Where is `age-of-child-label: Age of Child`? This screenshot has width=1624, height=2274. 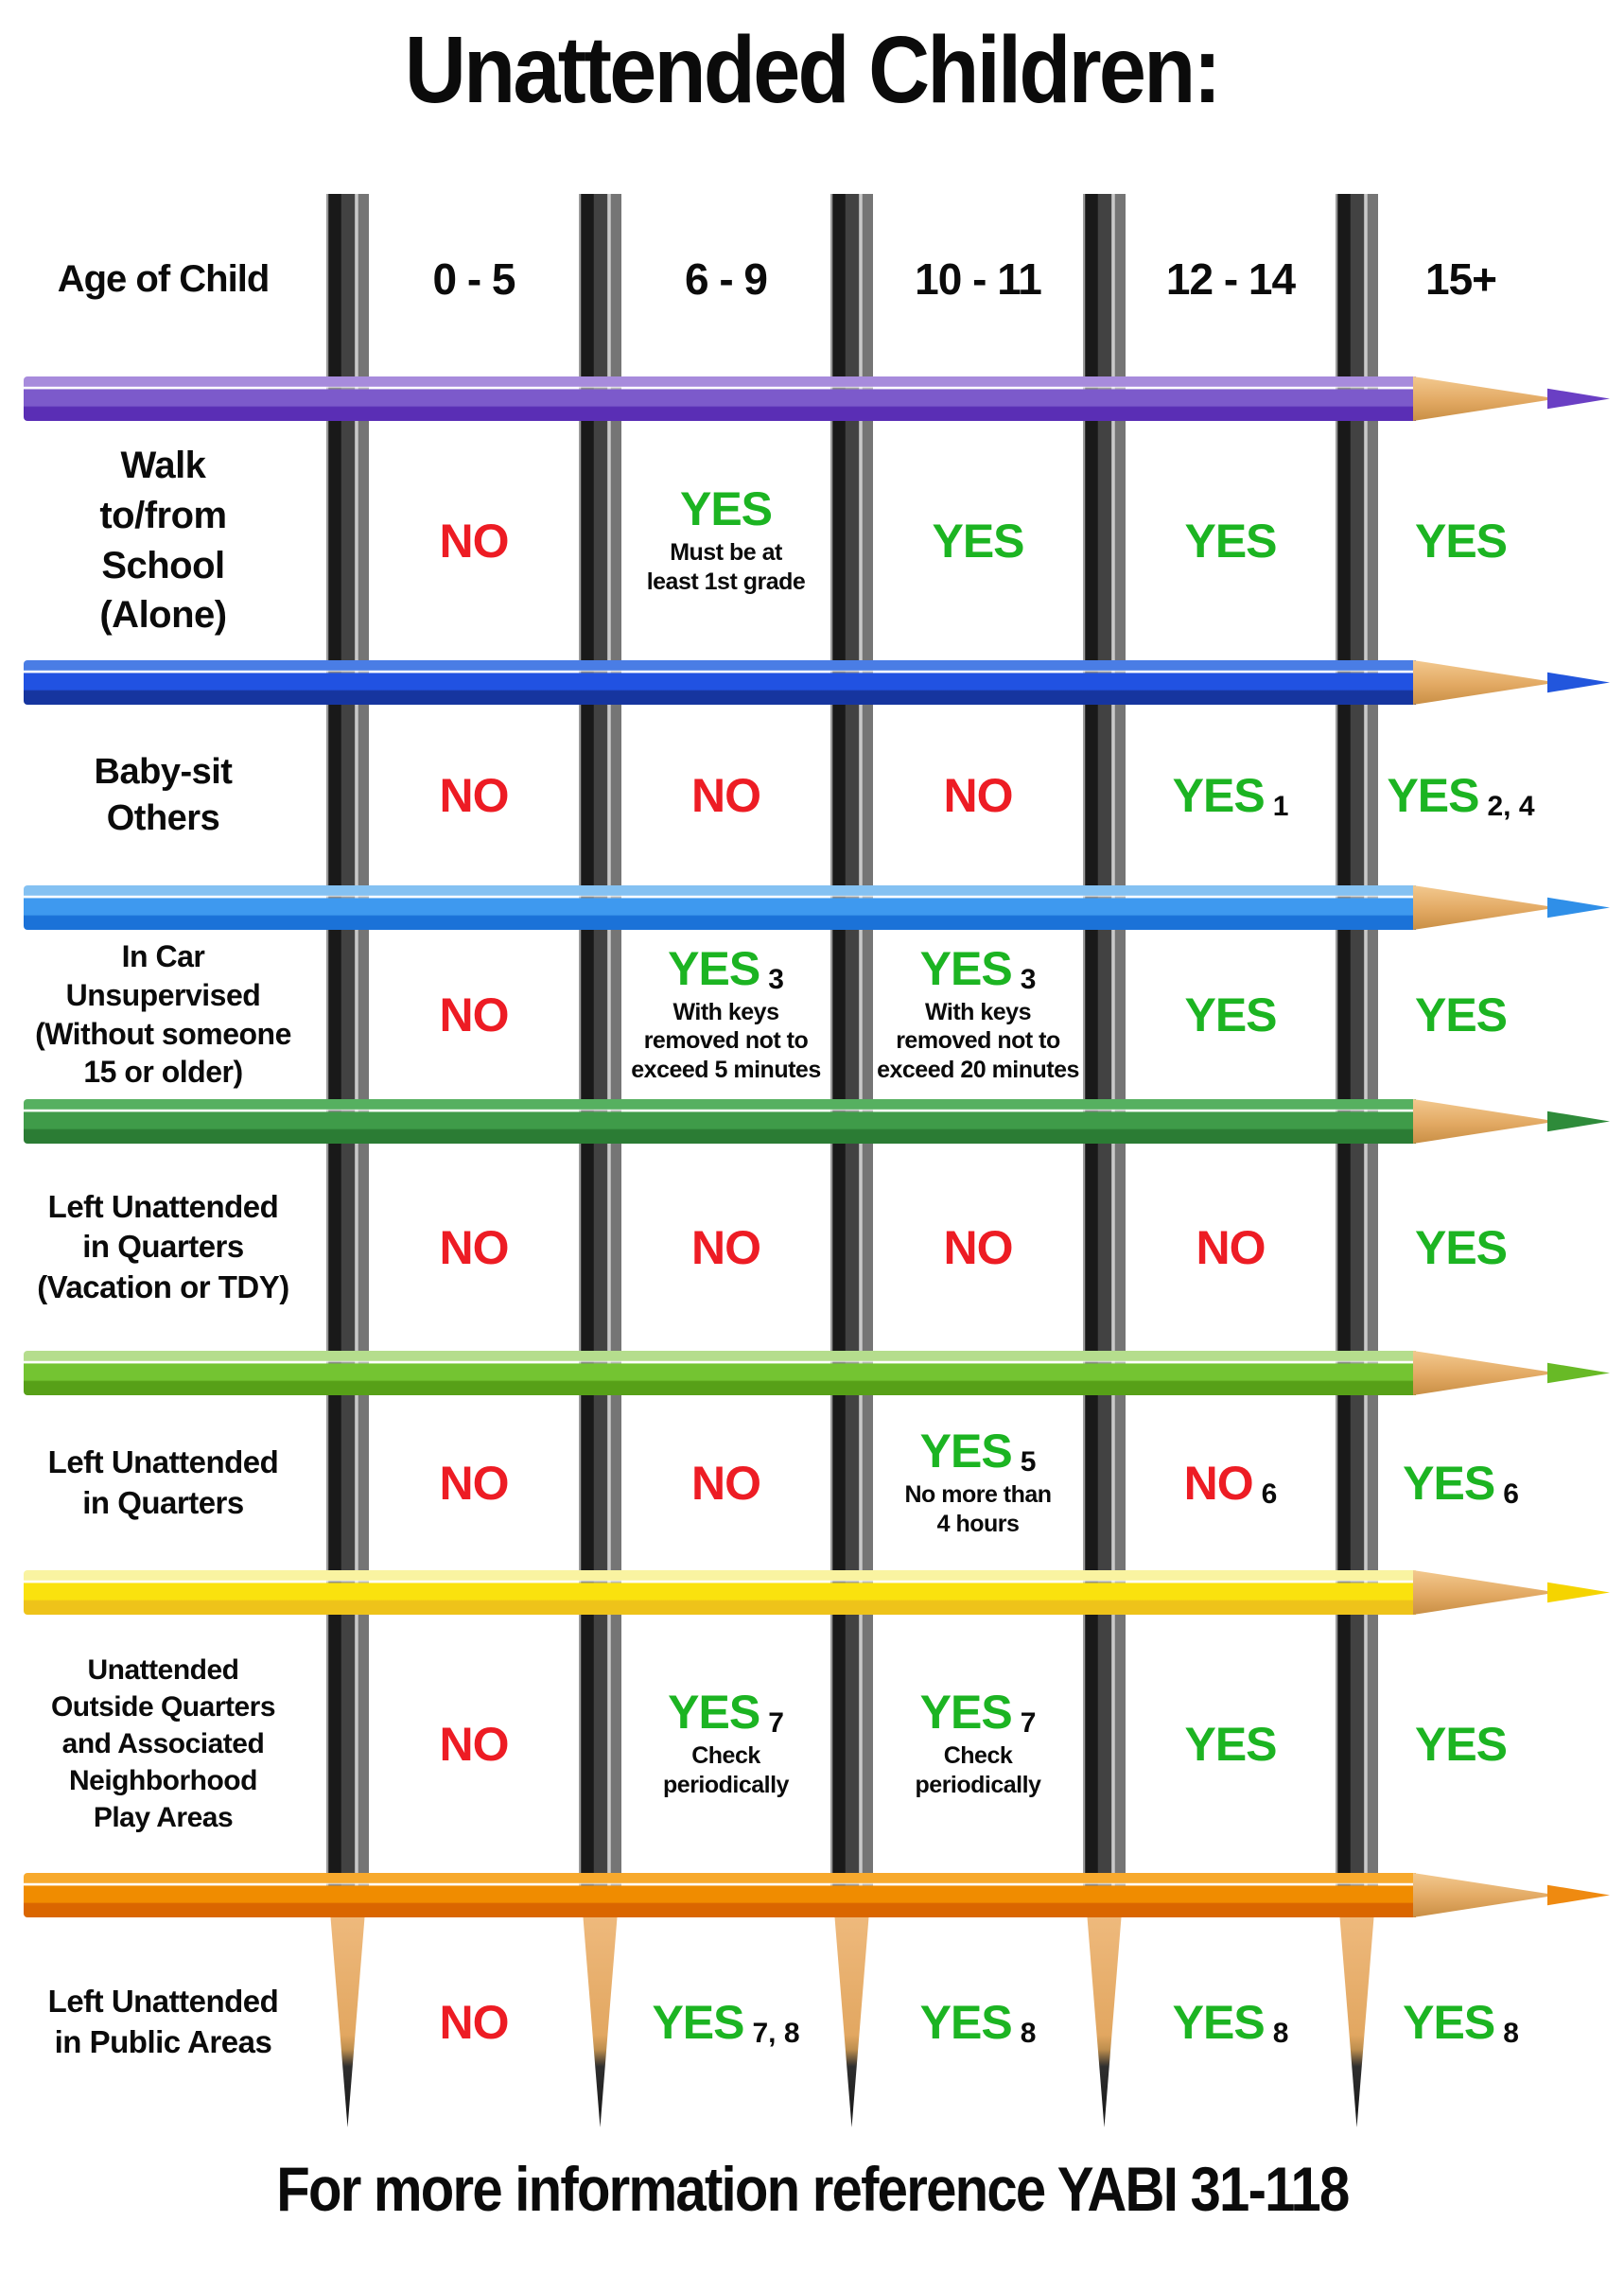
age-of-child-label: Age of Child is located at coordinates (164, 278).